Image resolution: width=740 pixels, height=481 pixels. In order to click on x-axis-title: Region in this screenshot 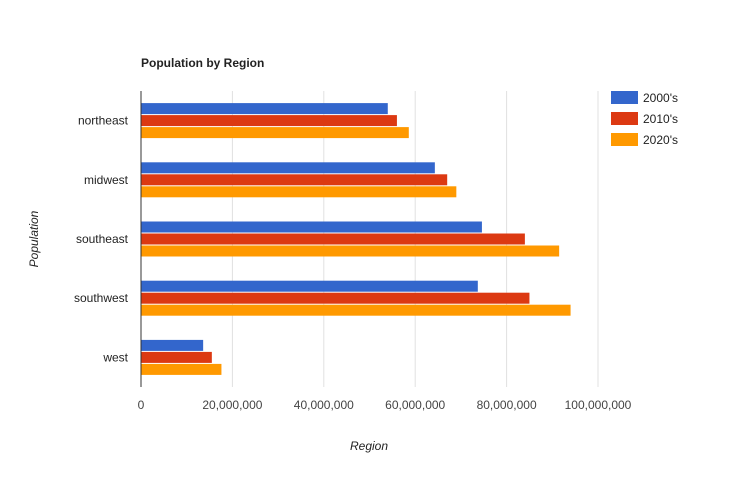, I will do `click(369, 446)`.